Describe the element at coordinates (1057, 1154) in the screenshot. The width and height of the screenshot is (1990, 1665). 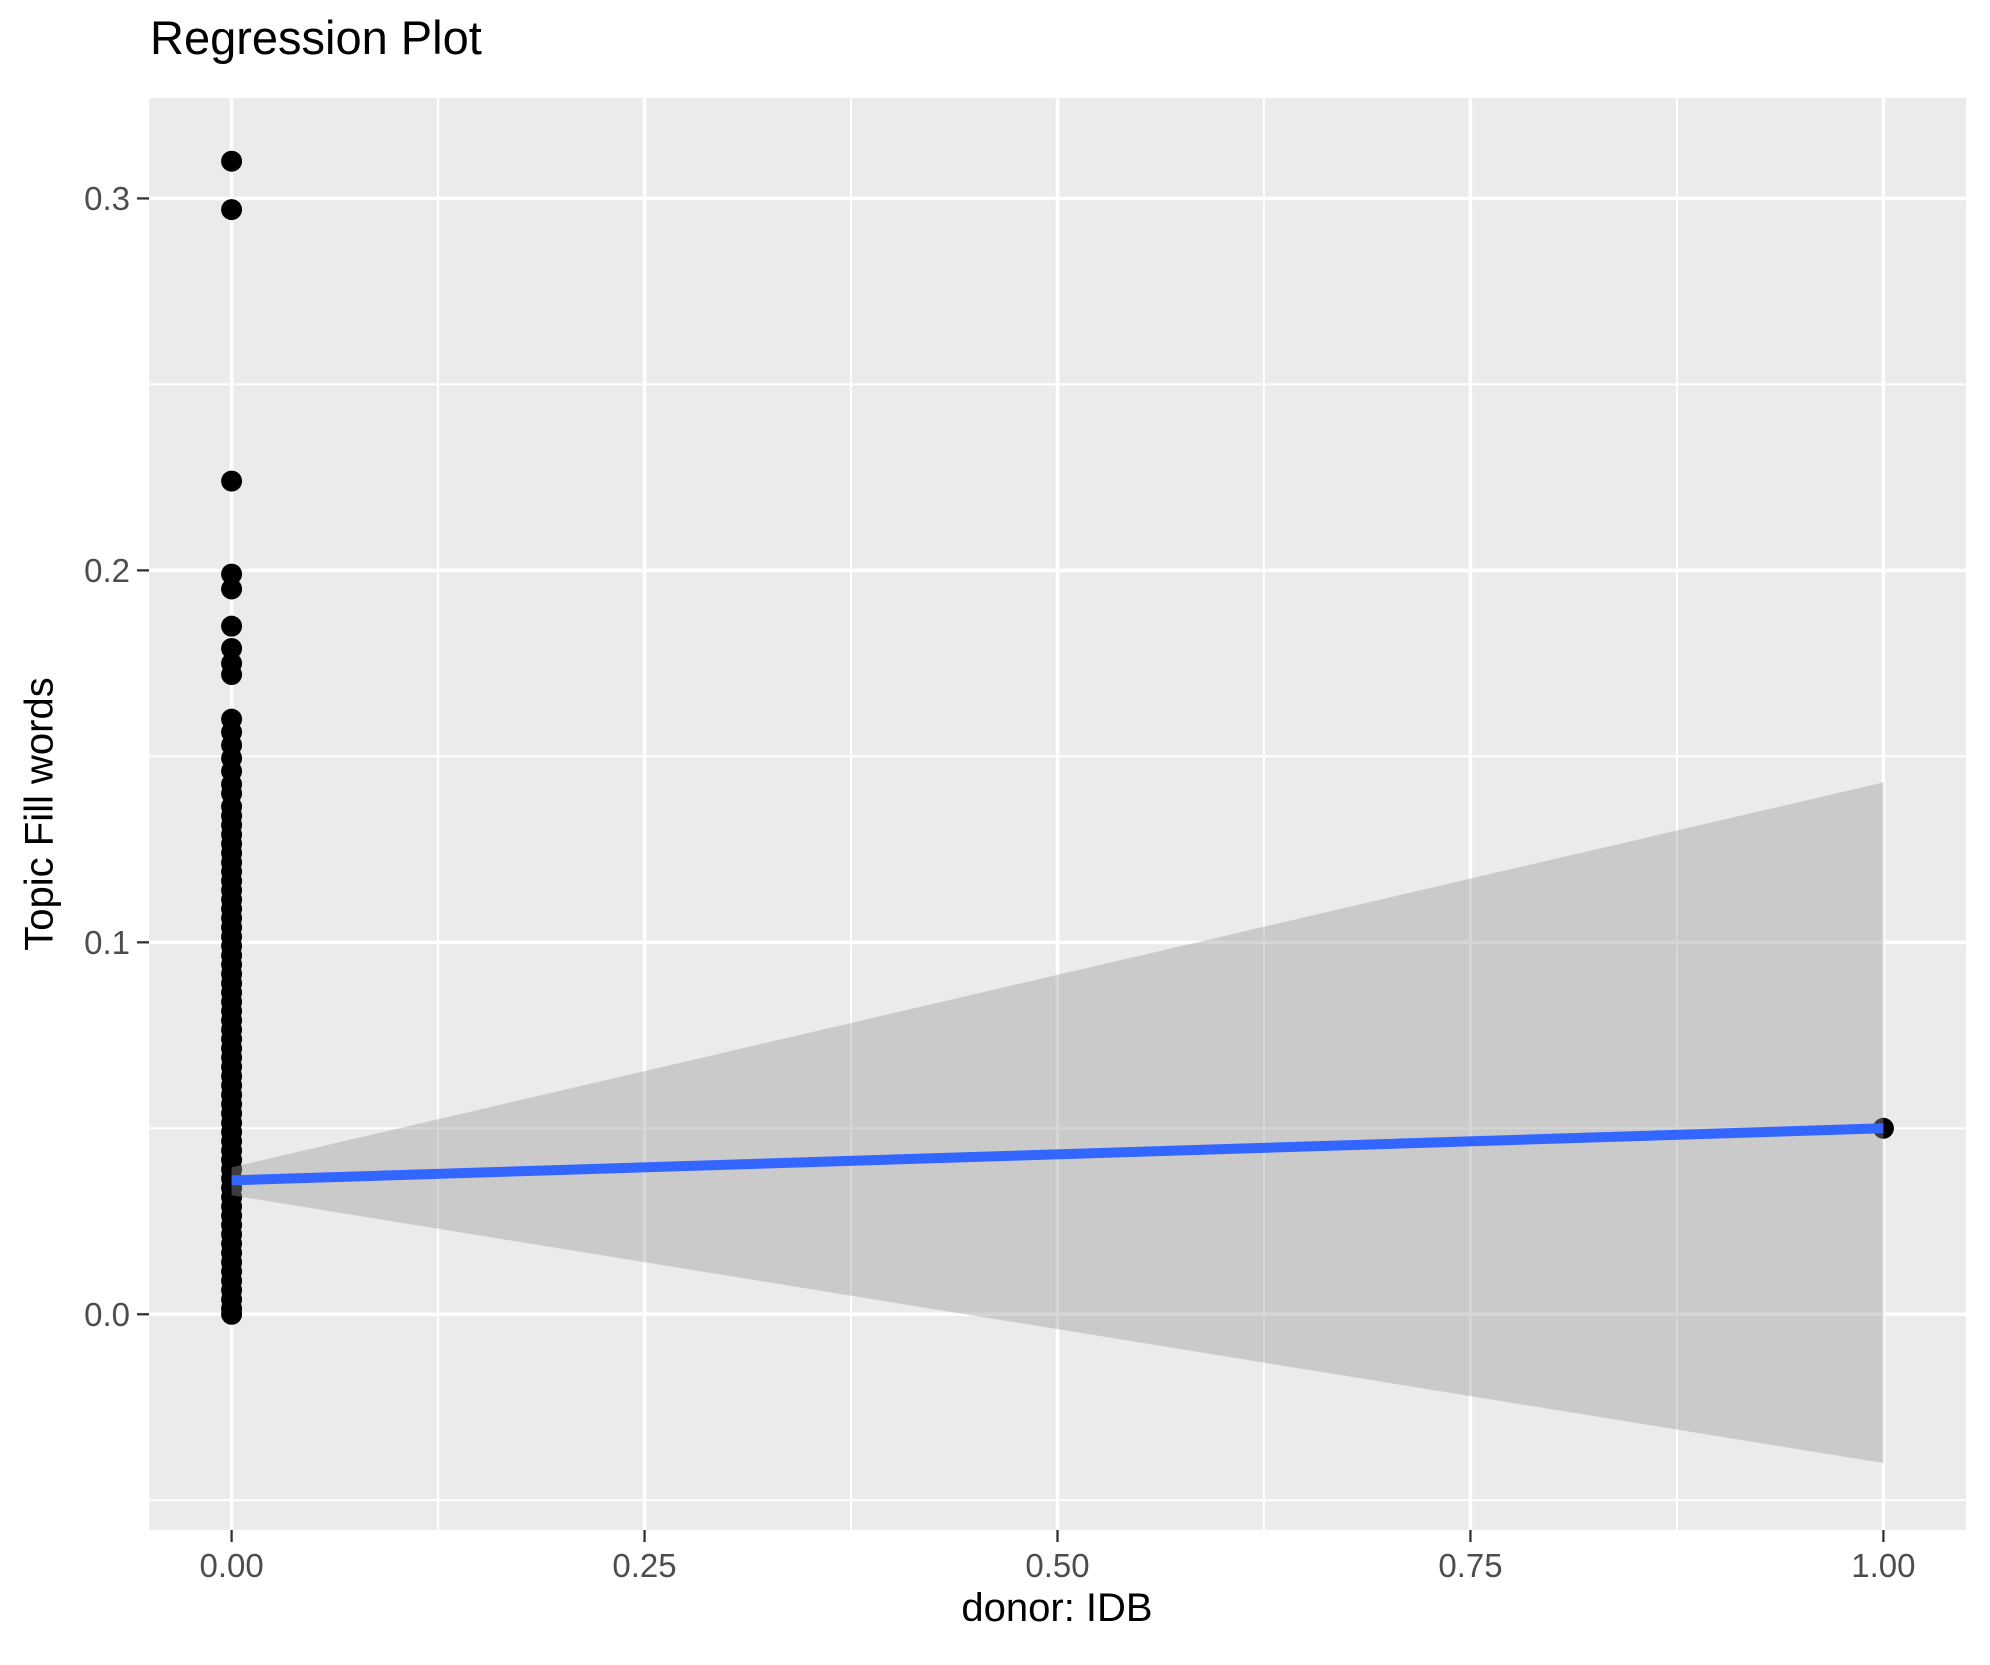
I see `regression-line` at that location.